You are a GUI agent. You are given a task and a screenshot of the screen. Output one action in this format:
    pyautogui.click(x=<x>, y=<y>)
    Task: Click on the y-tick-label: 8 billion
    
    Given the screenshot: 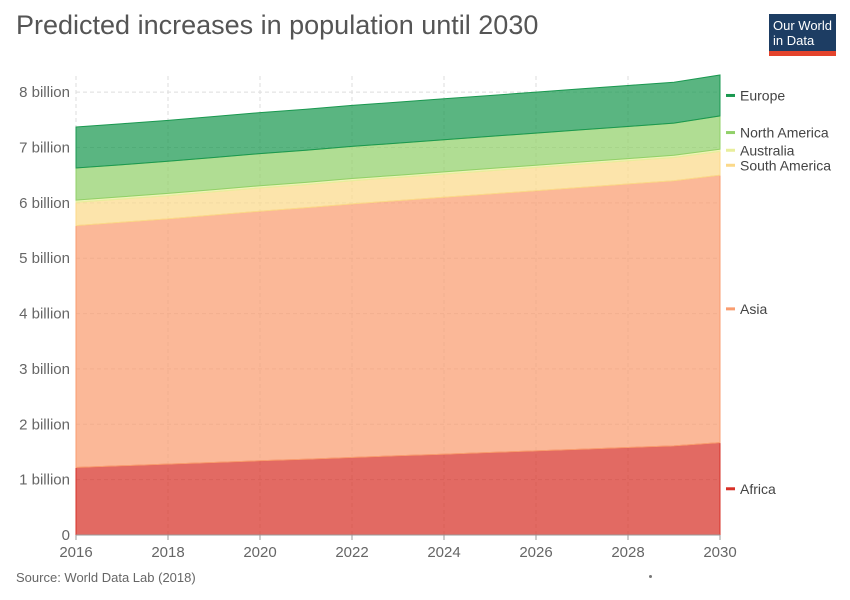 What is the action you would take?
    pyautogui.click(x=44, y=92)
    